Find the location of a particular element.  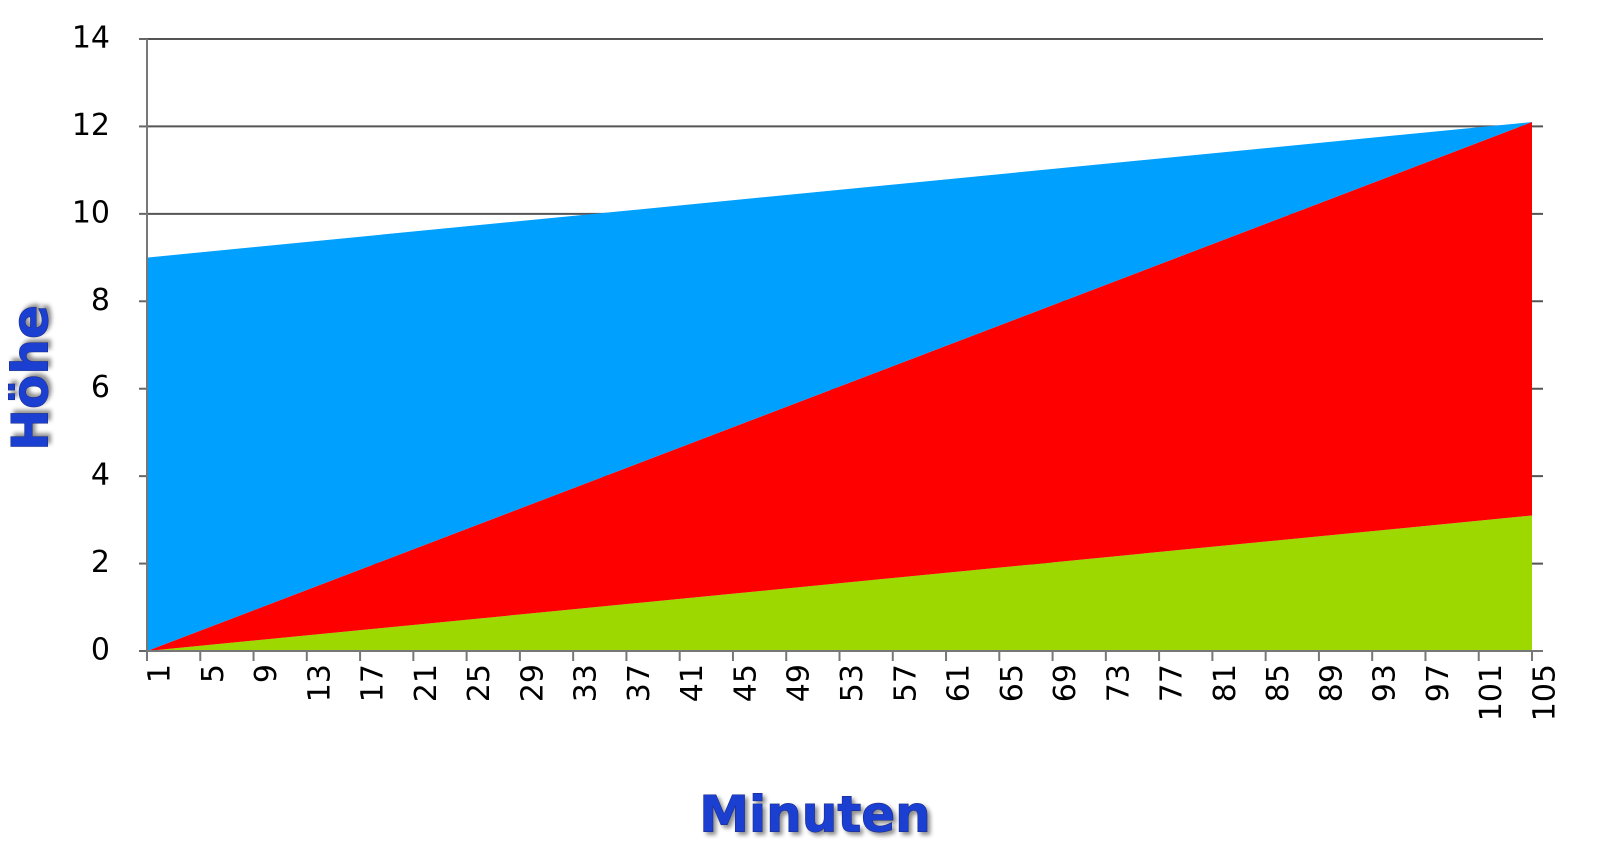

x-tick-label: 105 is located at coordinates (1545, 692).